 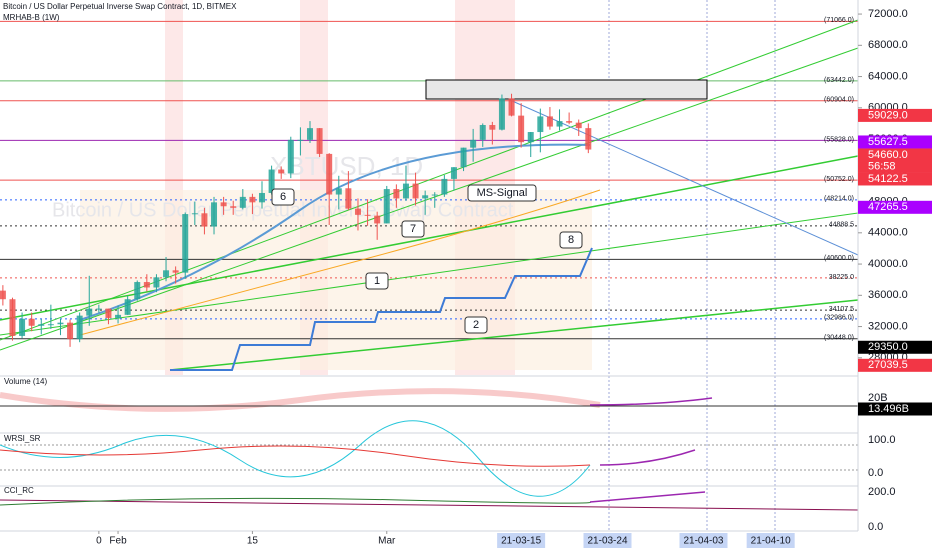 I want to click on x-tick-label: Feb, so click(x=118, y=541).